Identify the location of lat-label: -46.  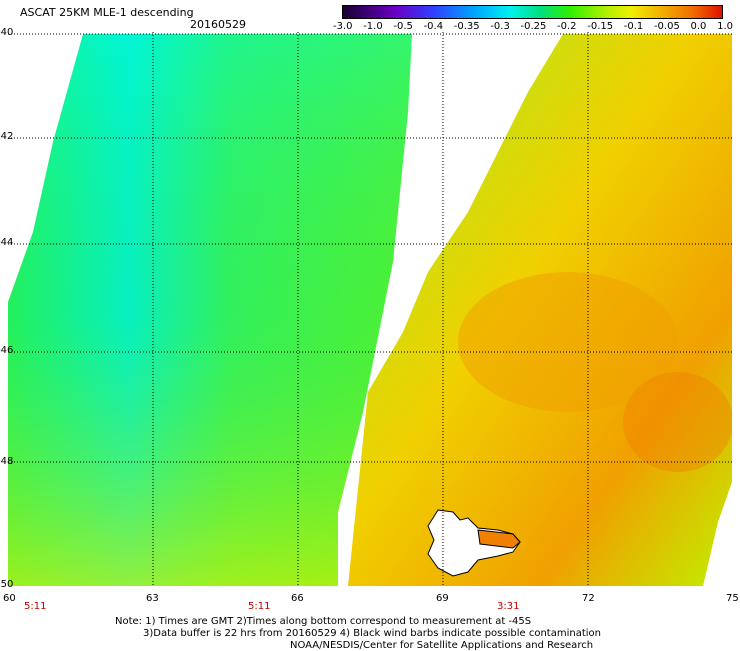
(7, 350).